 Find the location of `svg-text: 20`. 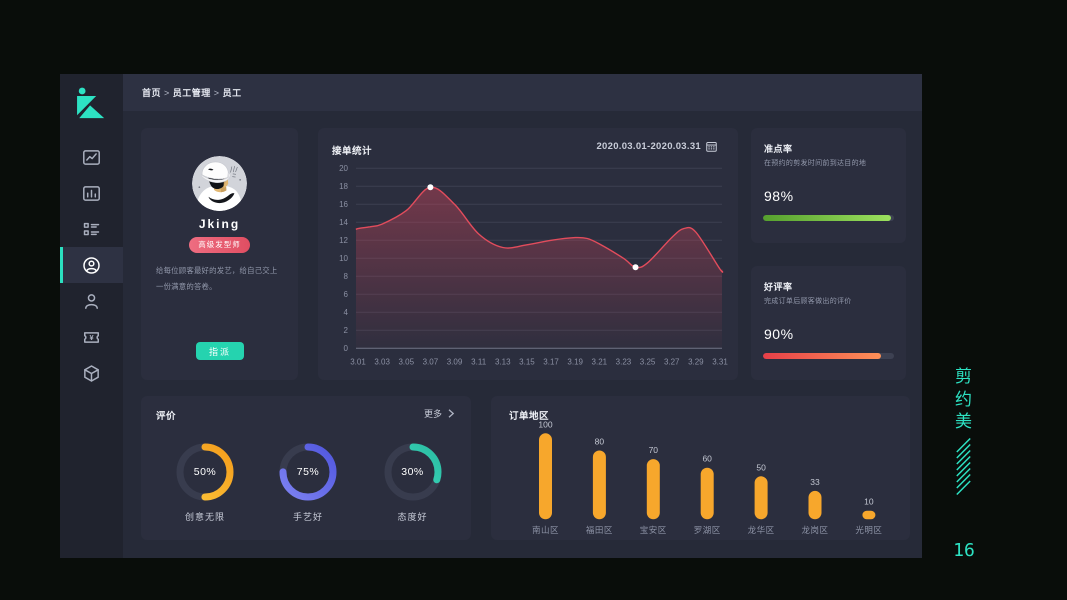

svg-text: 20 is located at coordinates (343, 168).